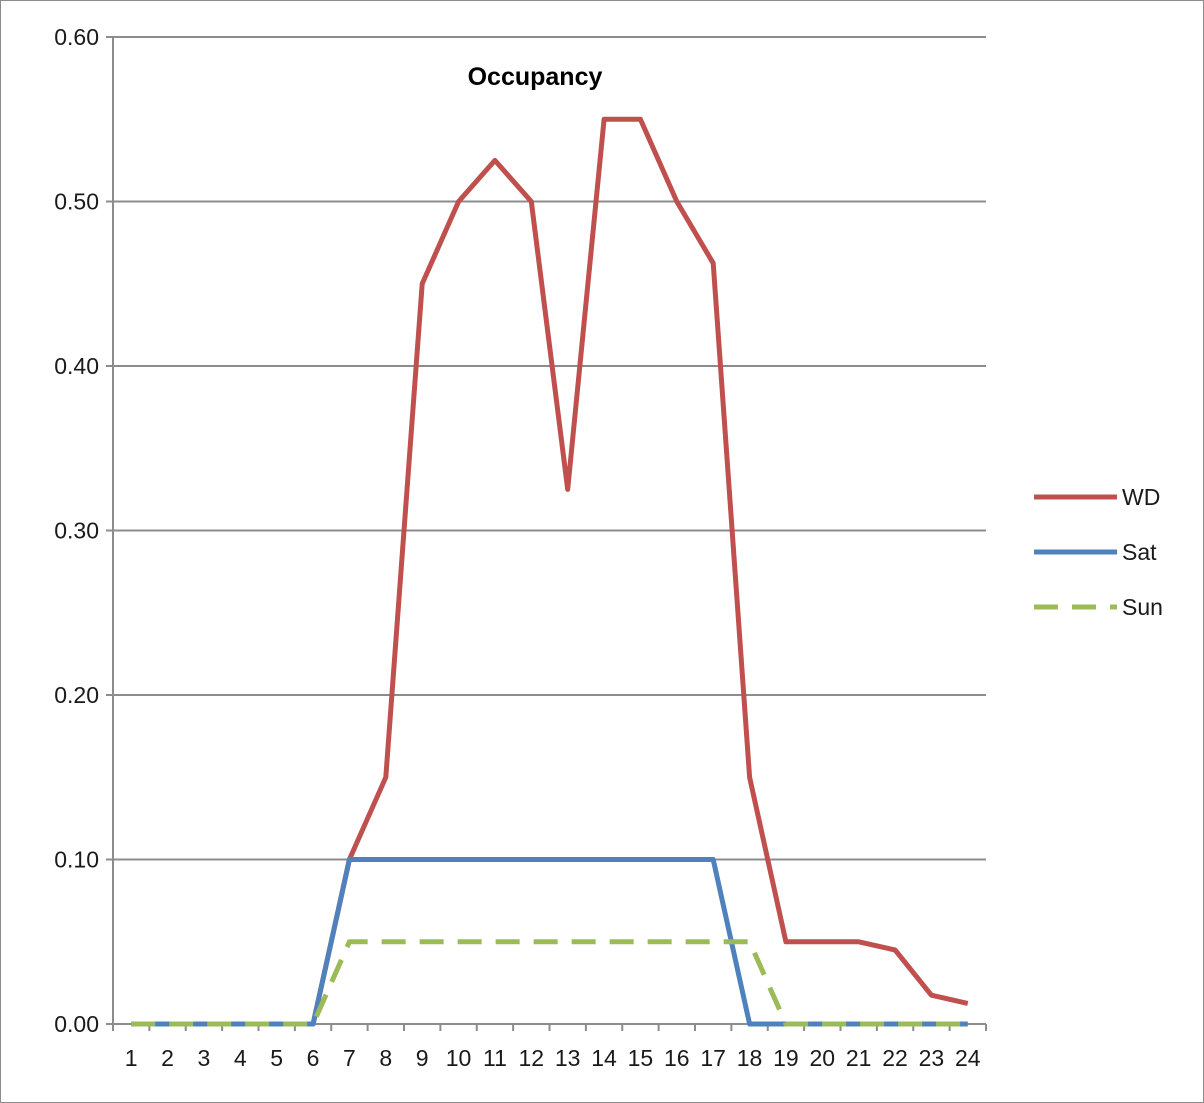 This screenshot has height=1103, width=1204. Describe the element at coordinates (823, 1058) in the screenshot. I see `x-tick-label: 20` at that location.